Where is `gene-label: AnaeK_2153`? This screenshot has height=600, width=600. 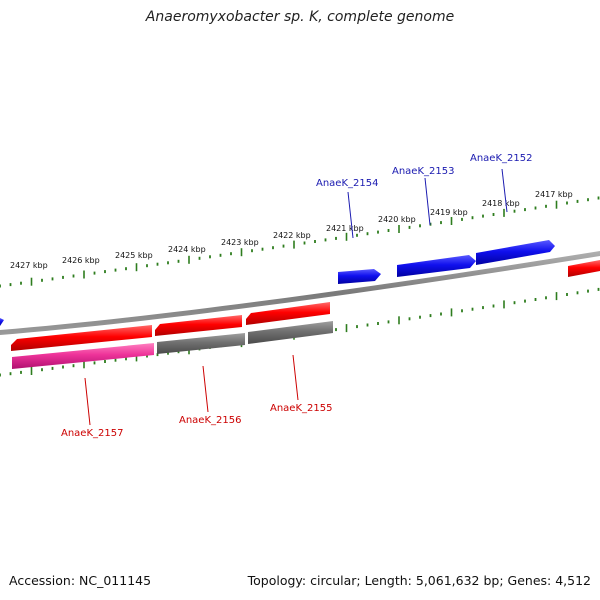 gene-label: AnaeK_2153 is located at coordinates (423, 171).